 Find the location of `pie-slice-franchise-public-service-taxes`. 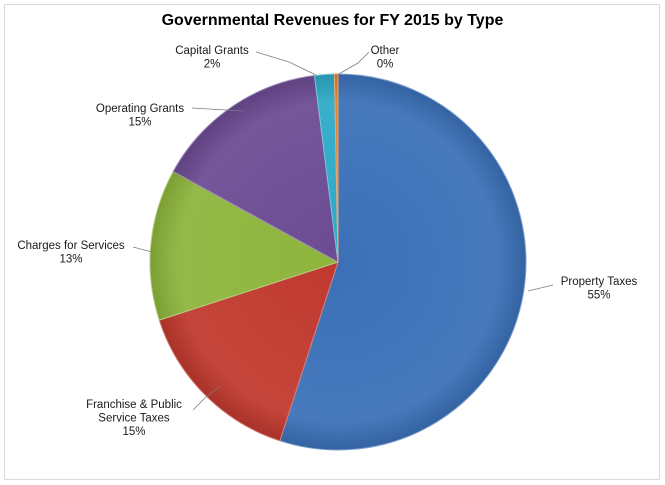

pie-slice-franchise-public-service-taxes is located at coordinates (248, 351).